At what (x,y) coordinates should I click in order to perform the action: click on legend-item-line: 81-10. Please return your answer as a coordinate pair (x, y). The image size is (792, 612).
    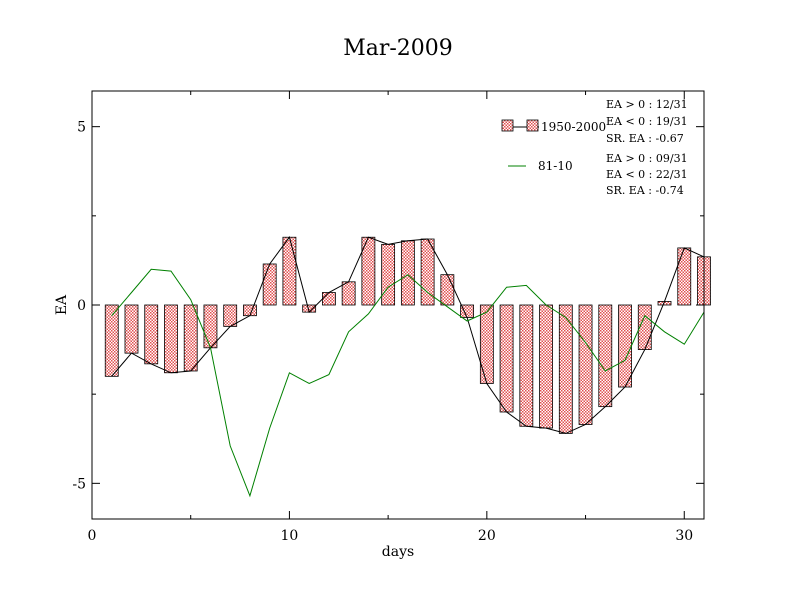
    Looking at the image, I should click on (540, 166).